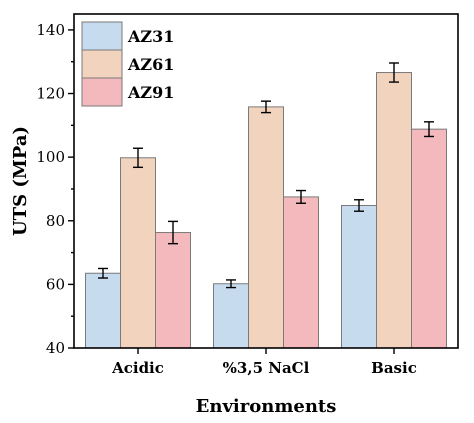 This screenshot has width=474, height=423. What do you see at coordinates (102, 36) in the screenshot?
I see `legend-swatch-az31` at bounding box center [102, 36].